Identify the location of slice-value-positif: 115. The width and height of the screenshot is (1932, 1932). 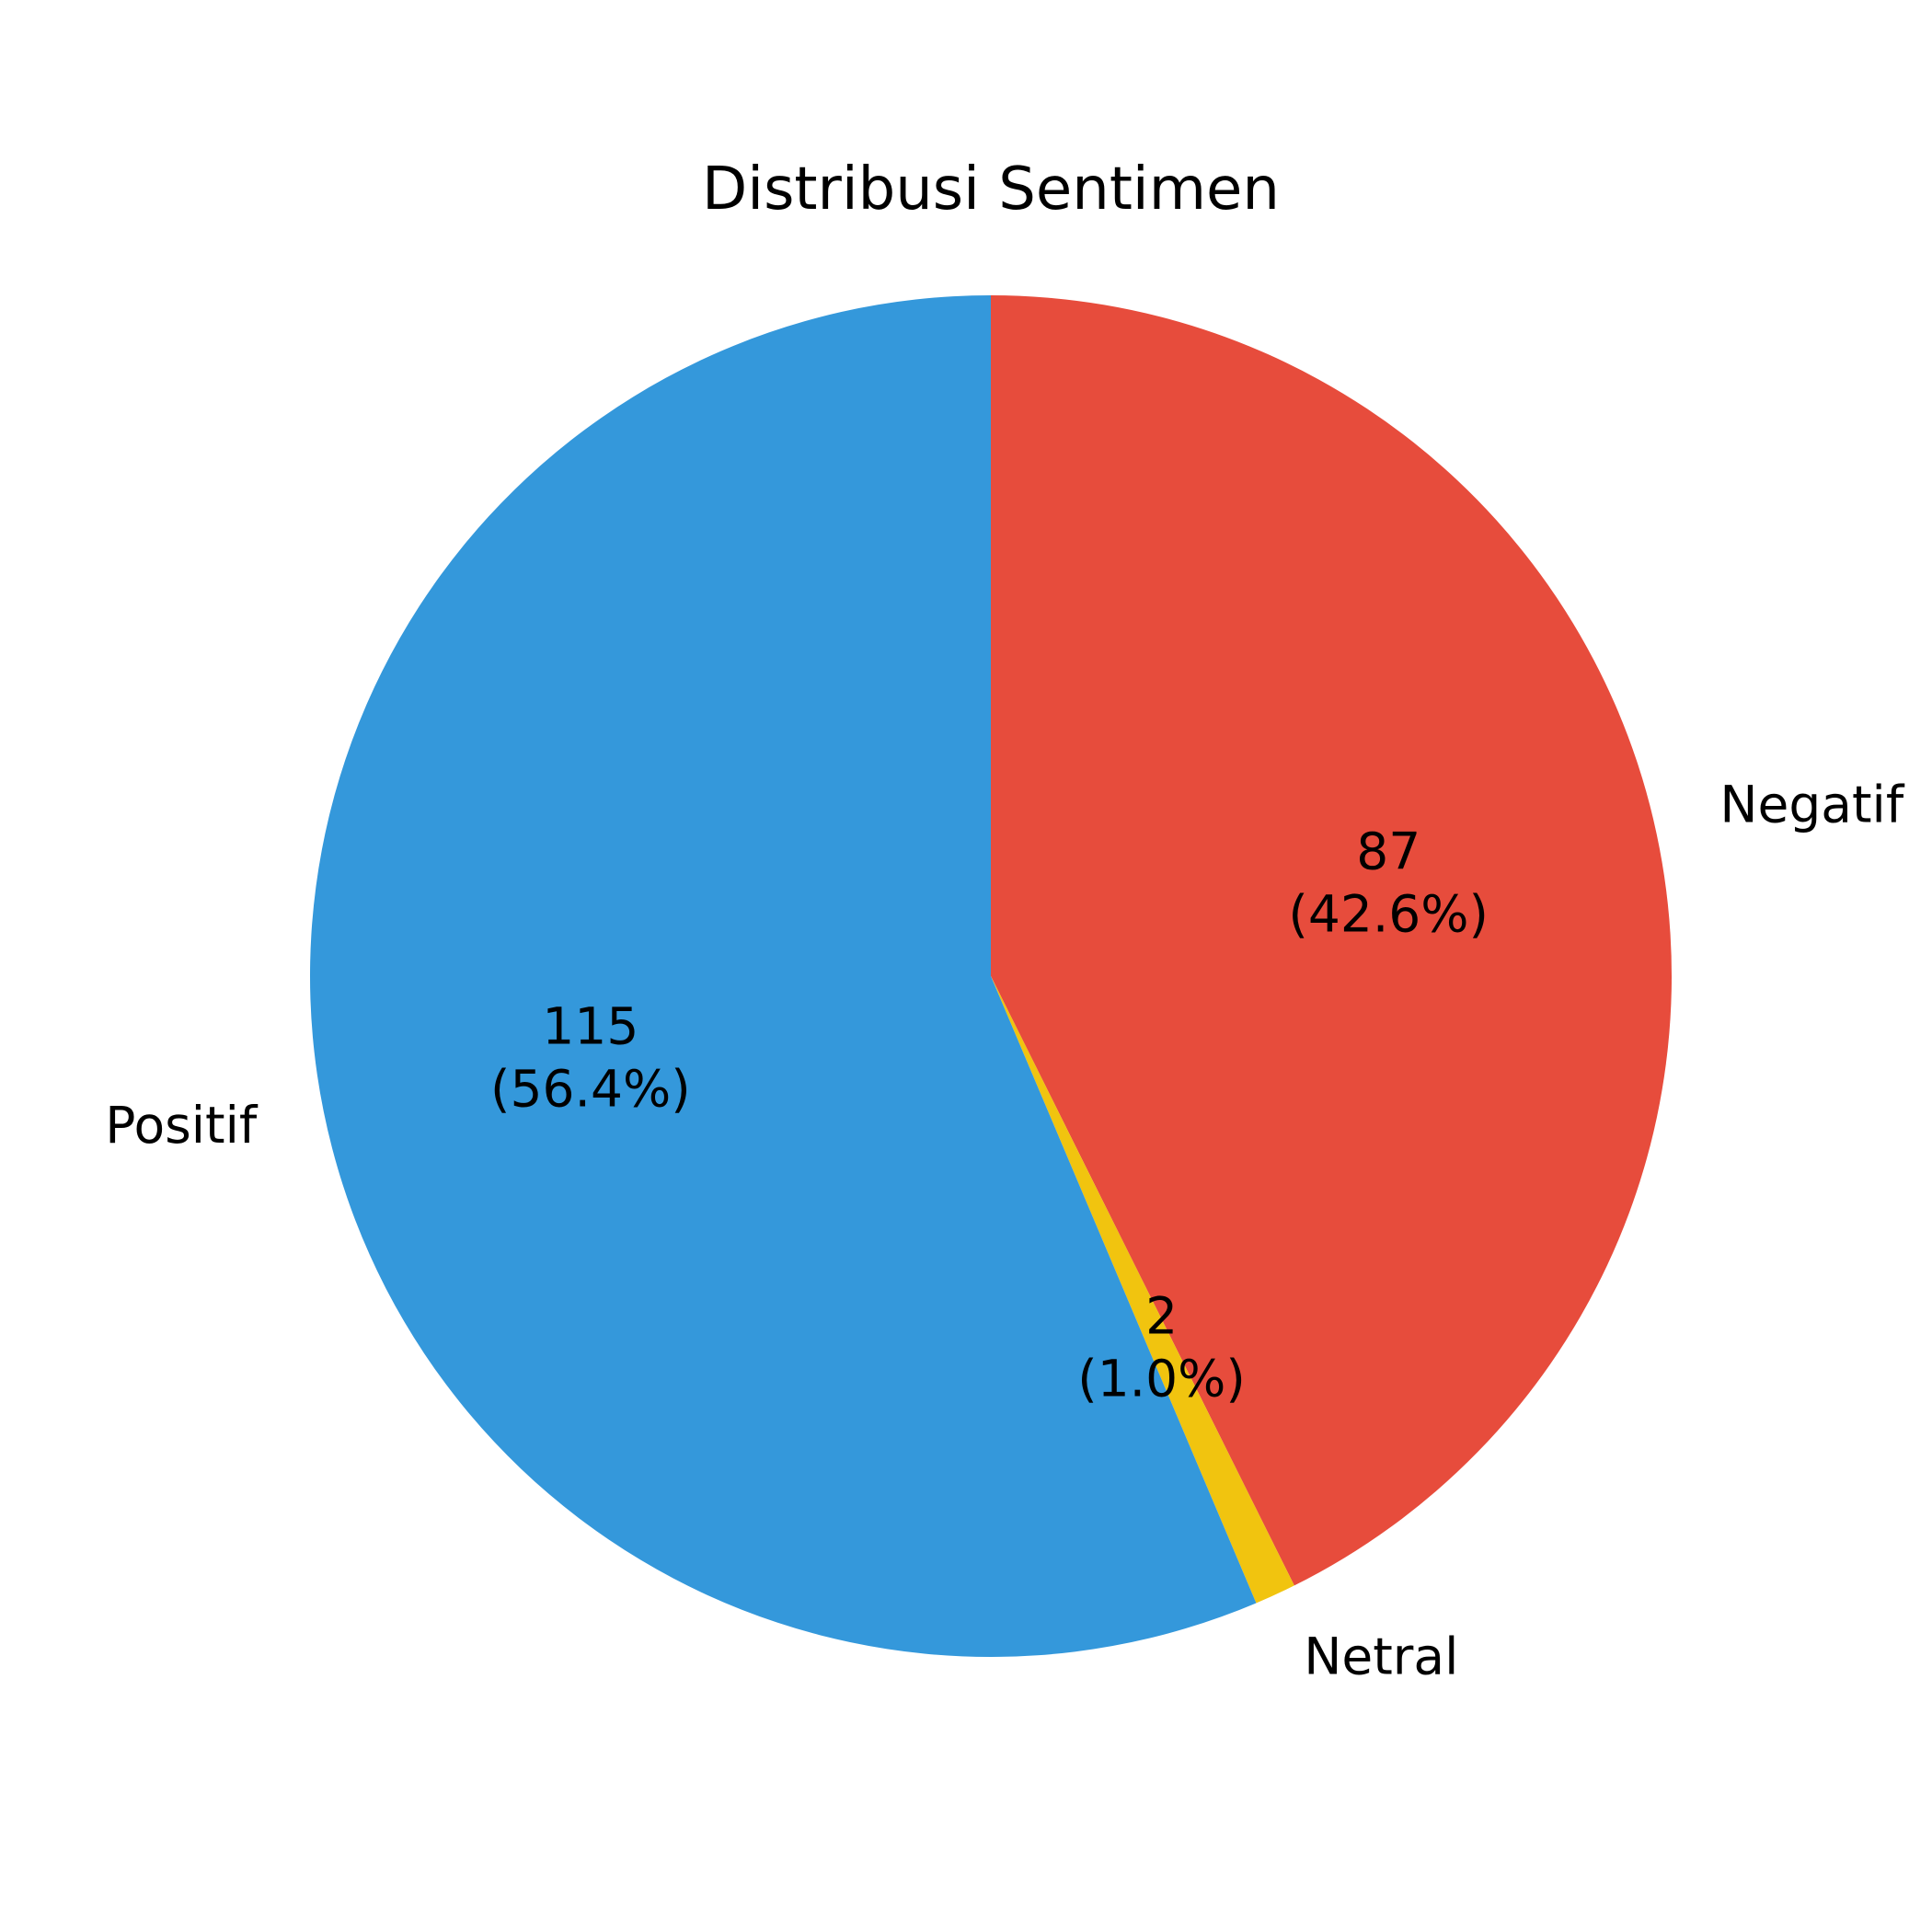
(590, 1025).